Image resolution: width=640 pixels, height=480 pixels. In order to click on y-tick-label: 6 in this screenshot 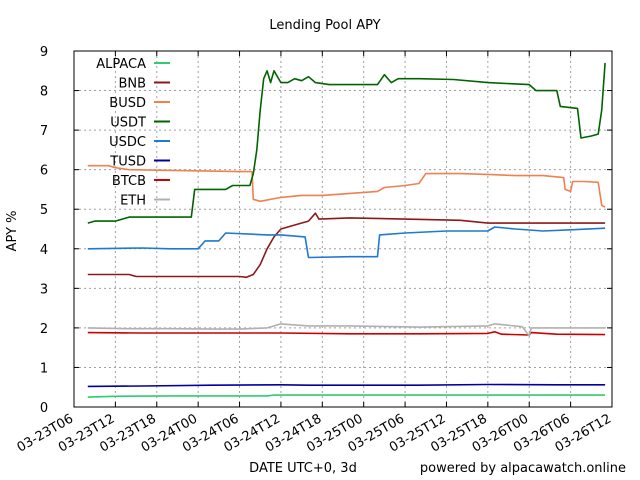, I will do `click(44, 171)`.